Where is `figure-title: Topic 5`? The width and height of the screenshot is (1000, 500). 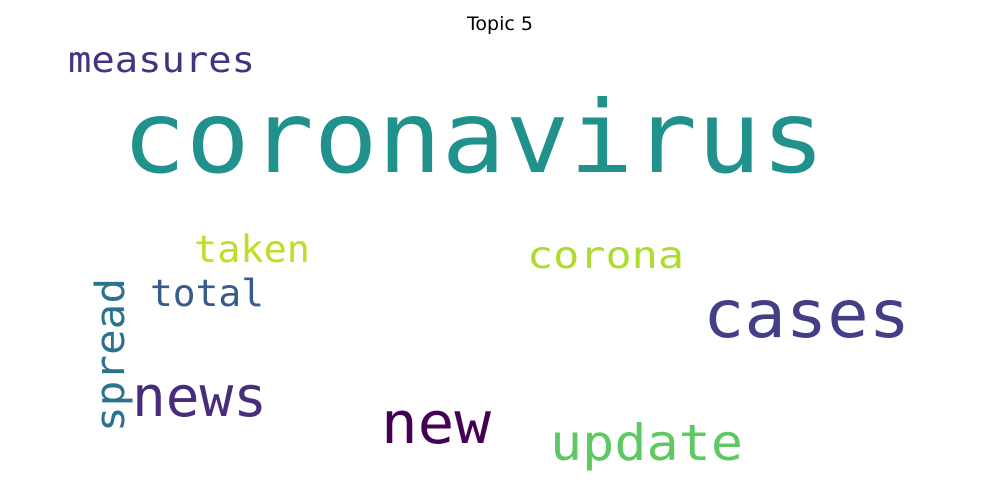 figure-title: Topic 5 is located at coordinates (500, 24).